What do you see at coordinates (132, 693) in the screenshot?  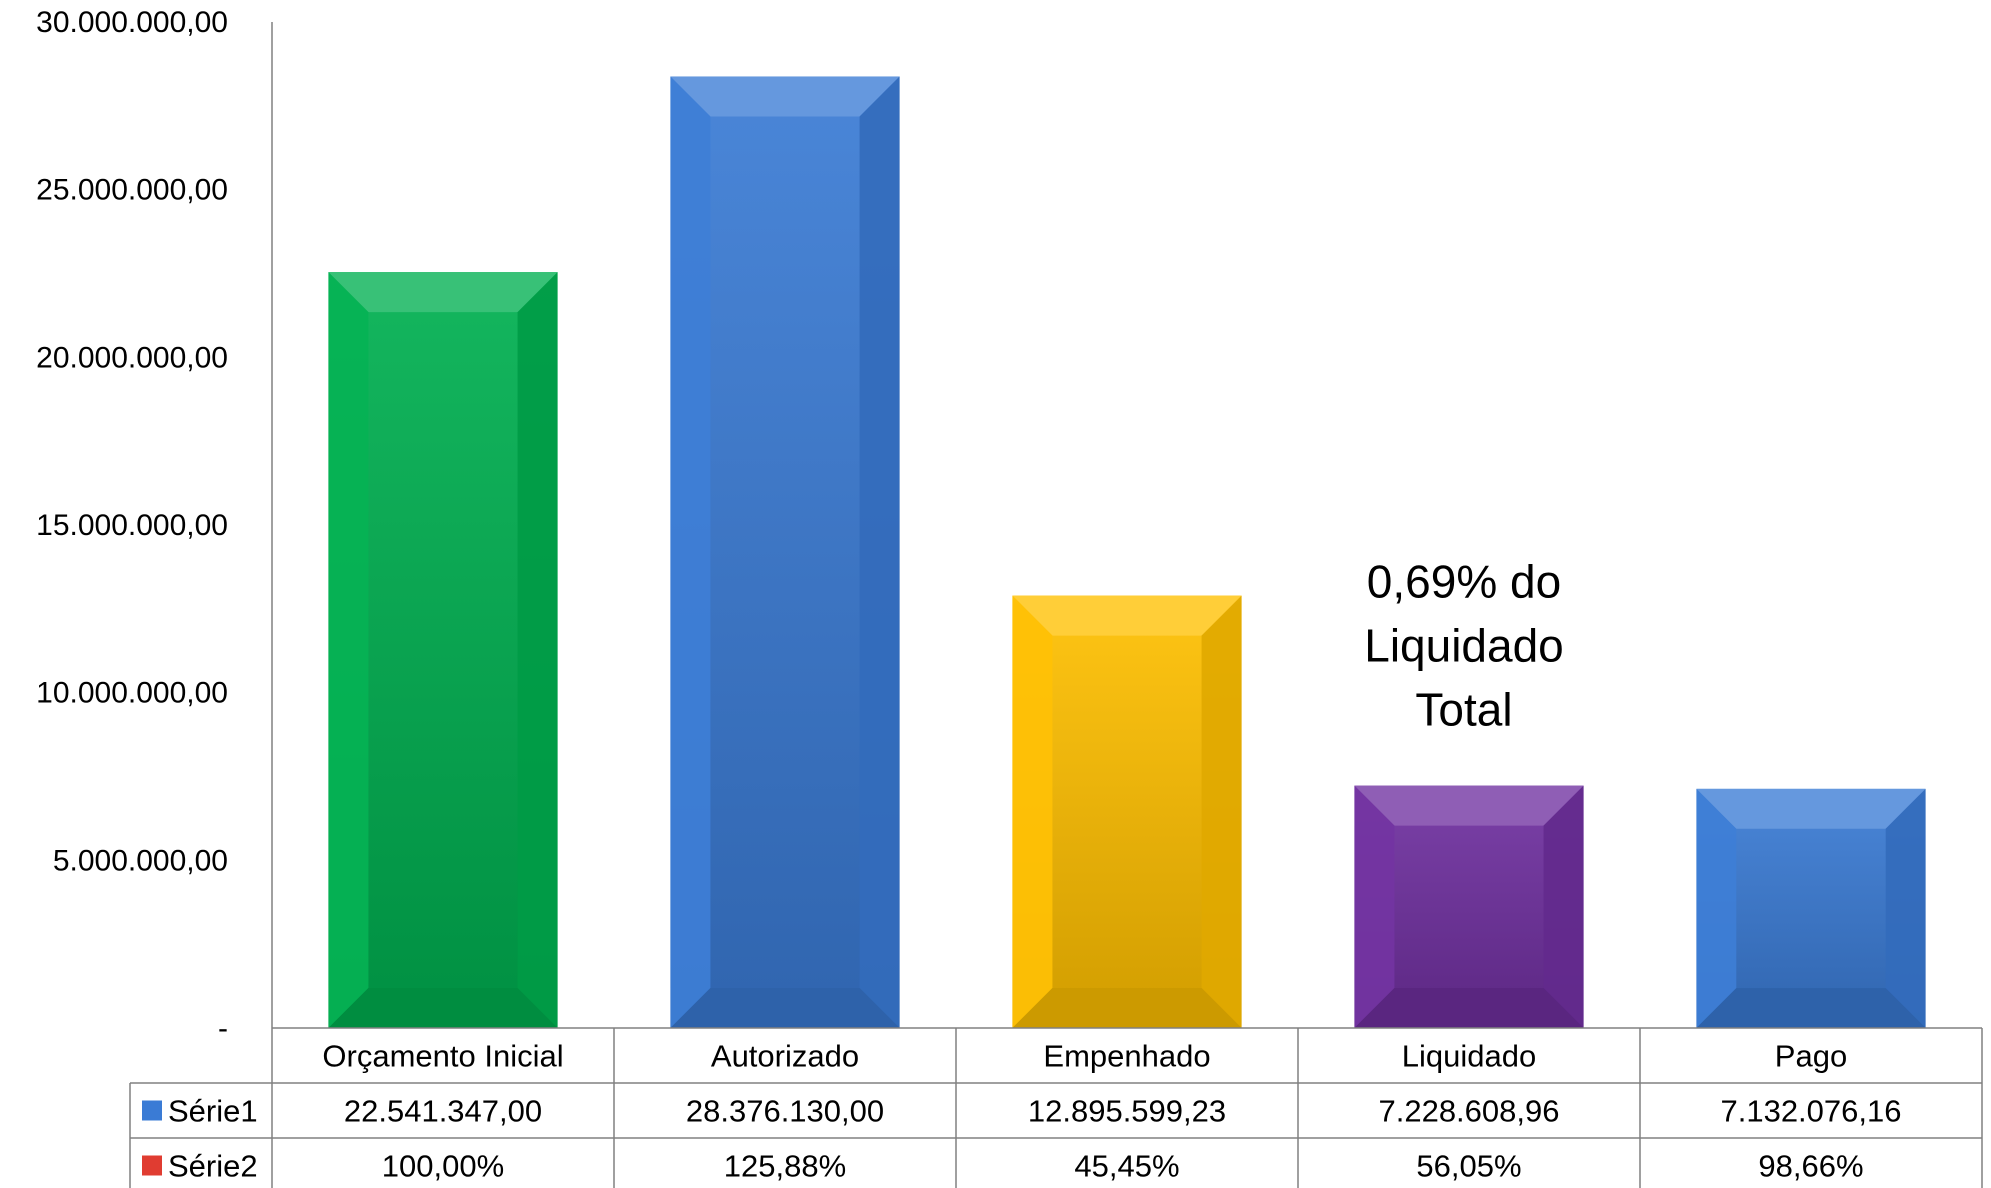 I see `y-tick-label: 10.000.000,00` at bounding box center [132, 693].